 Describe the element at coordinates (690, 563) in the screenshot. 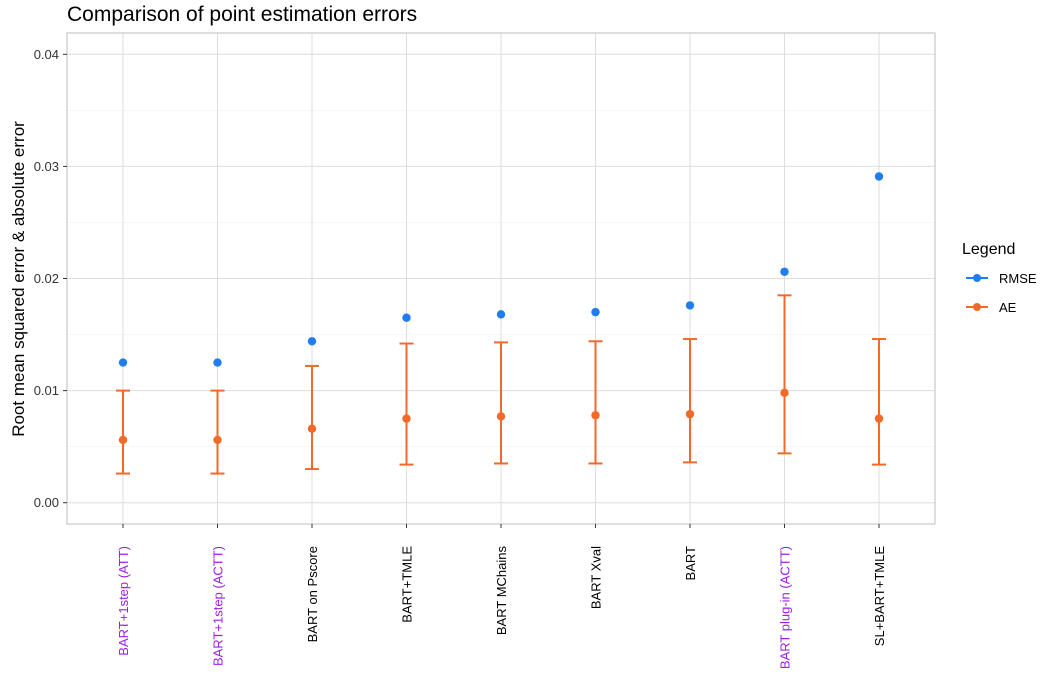

I see `x-tick-label: BART` at that location.